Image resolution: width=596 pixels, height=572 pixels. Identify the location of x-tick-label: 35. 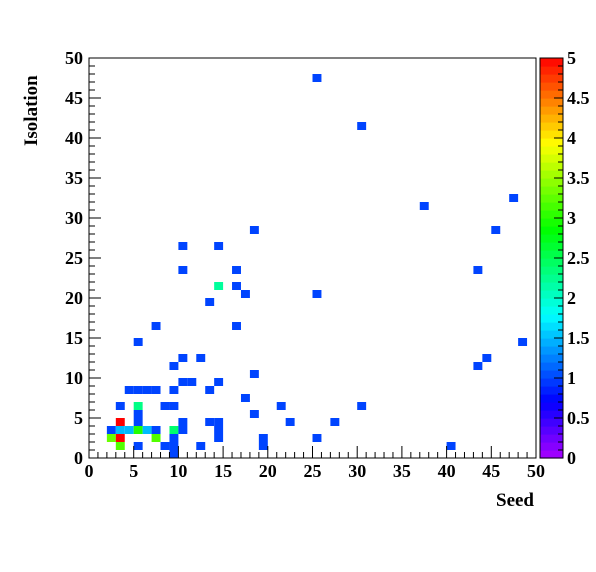
(402, 471).